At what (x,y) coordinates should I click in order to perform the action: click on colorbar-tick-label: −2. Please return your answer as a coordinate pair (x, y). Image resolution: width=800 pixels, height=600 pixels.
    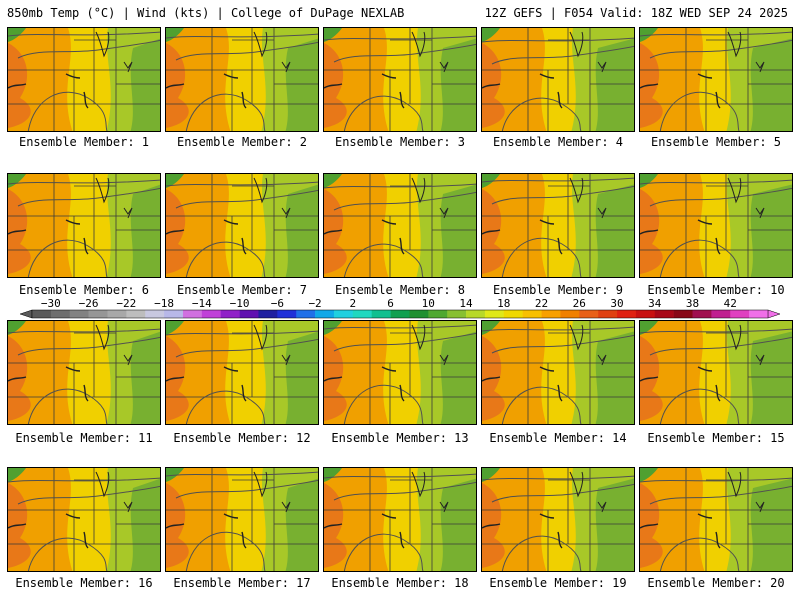
    Looking at the image, I should click on (314, 303).